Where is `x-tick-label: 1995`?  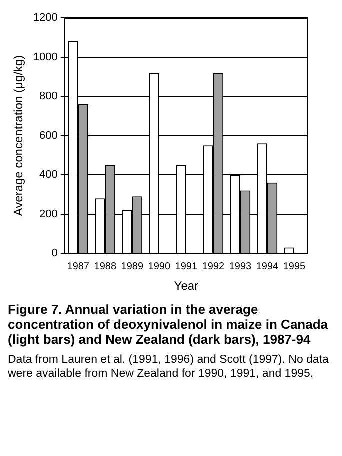
x-tick-label: 1995 is located at coordinates (294, 266).